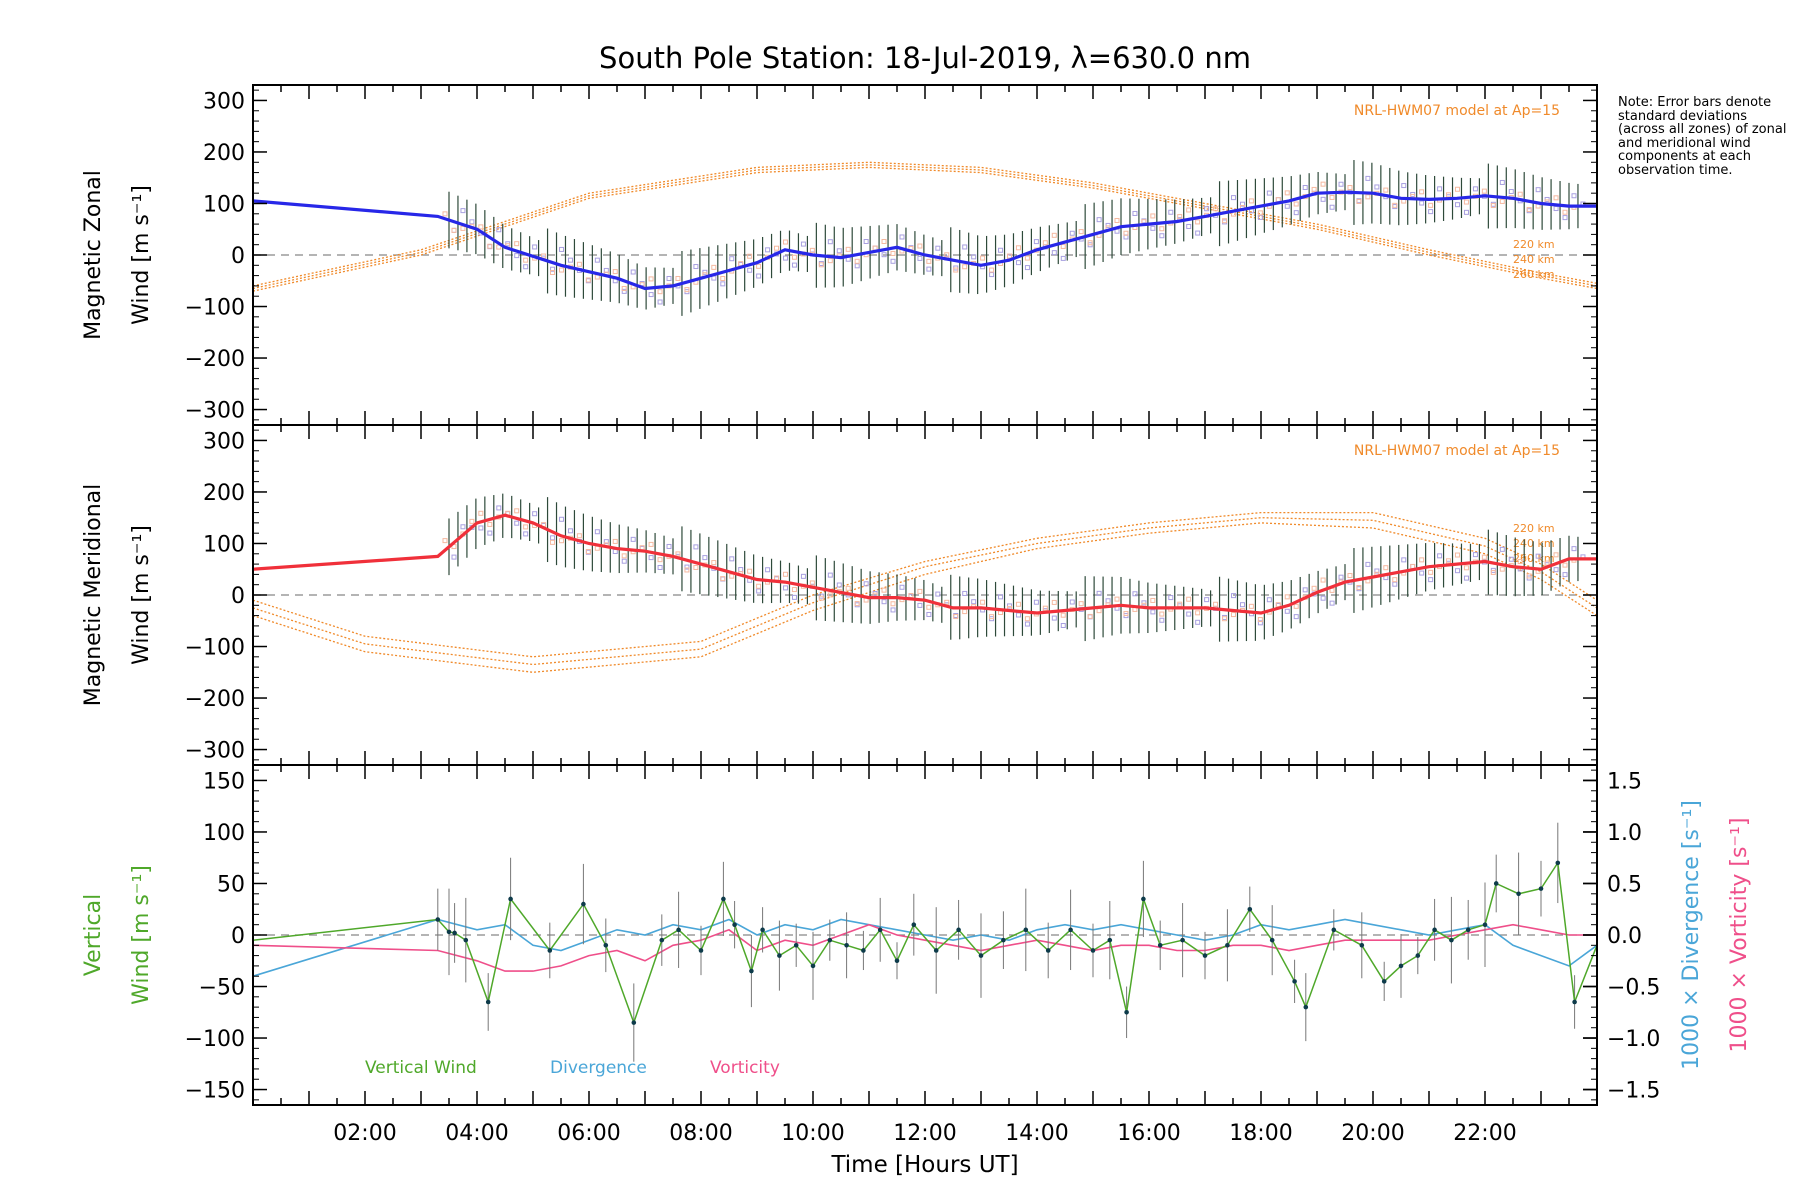 This screenshot has height=1200, width=1800. Describe the element at coordinates (215, 411) in the screenshot. I see `y-tick-label: −300` at that location.